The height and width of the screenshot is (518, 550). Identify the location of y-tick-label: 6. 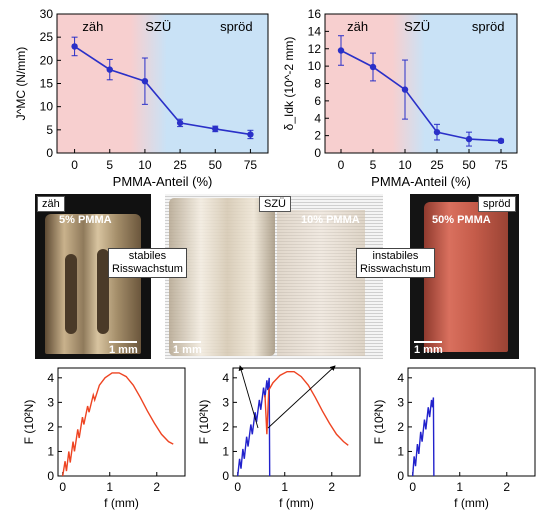
(317, 101).